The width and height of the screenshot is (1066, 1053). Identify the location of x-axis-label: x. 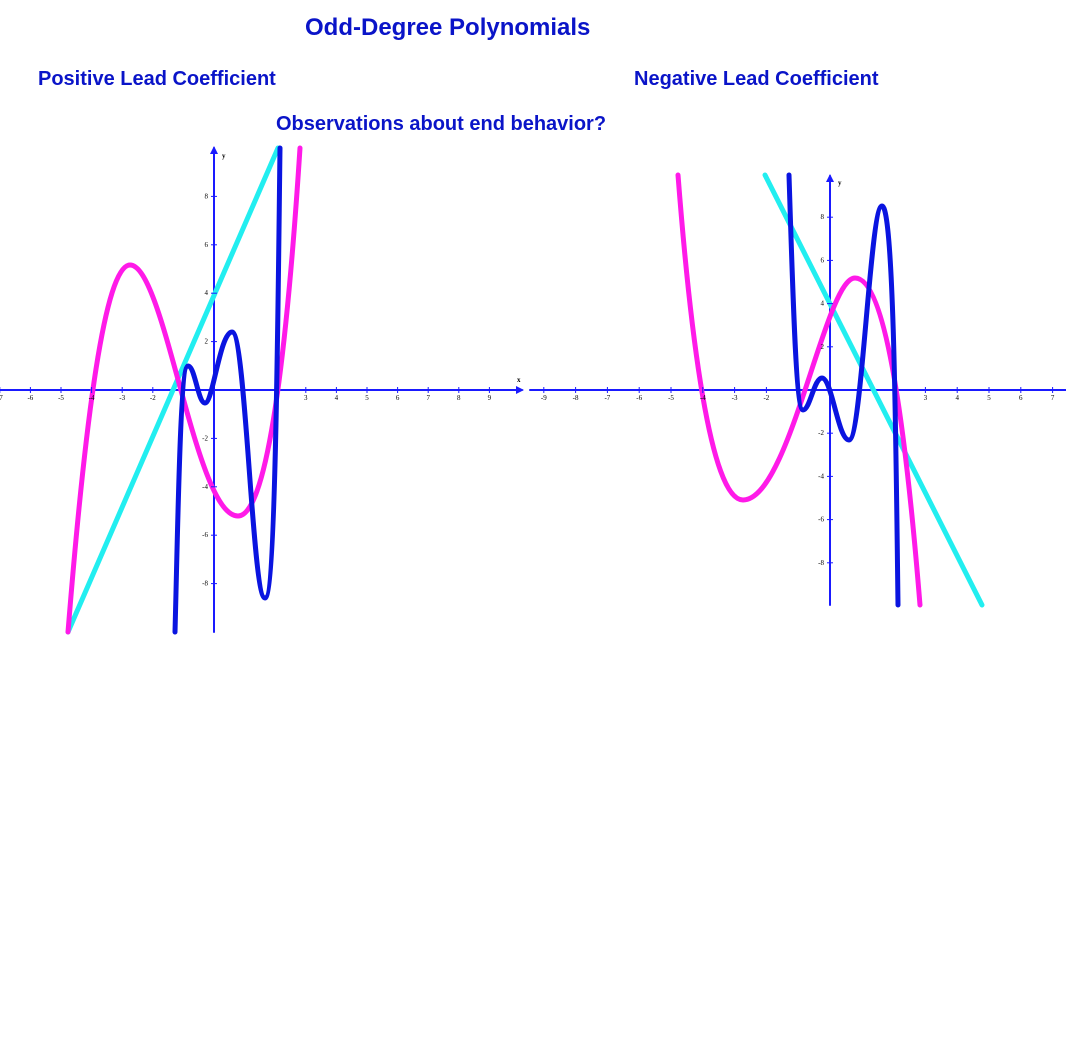
(519, 380).